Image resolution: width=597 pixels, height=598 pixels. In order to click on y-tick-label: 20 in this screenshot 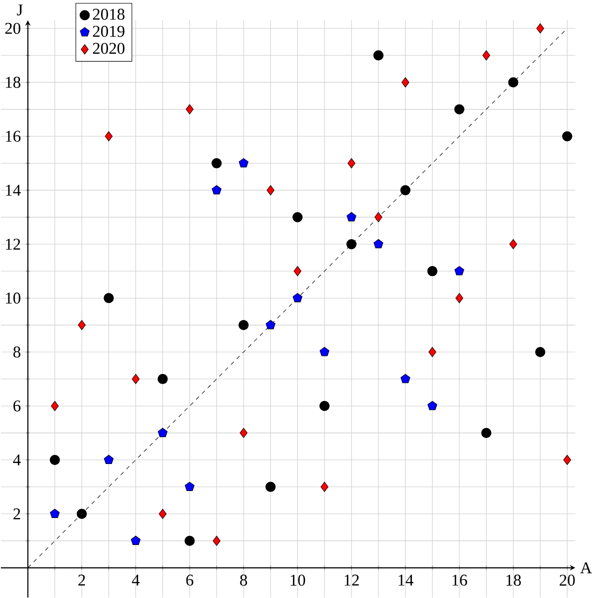, I will do `click(13, 28)`.